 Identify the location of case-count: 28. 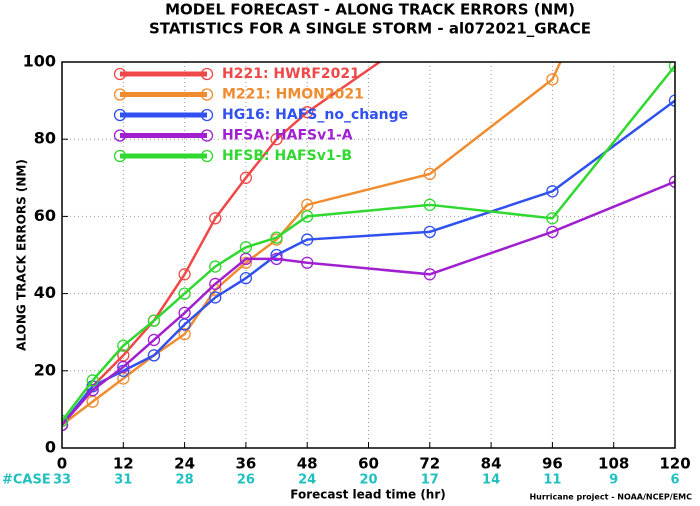
(185, 480).